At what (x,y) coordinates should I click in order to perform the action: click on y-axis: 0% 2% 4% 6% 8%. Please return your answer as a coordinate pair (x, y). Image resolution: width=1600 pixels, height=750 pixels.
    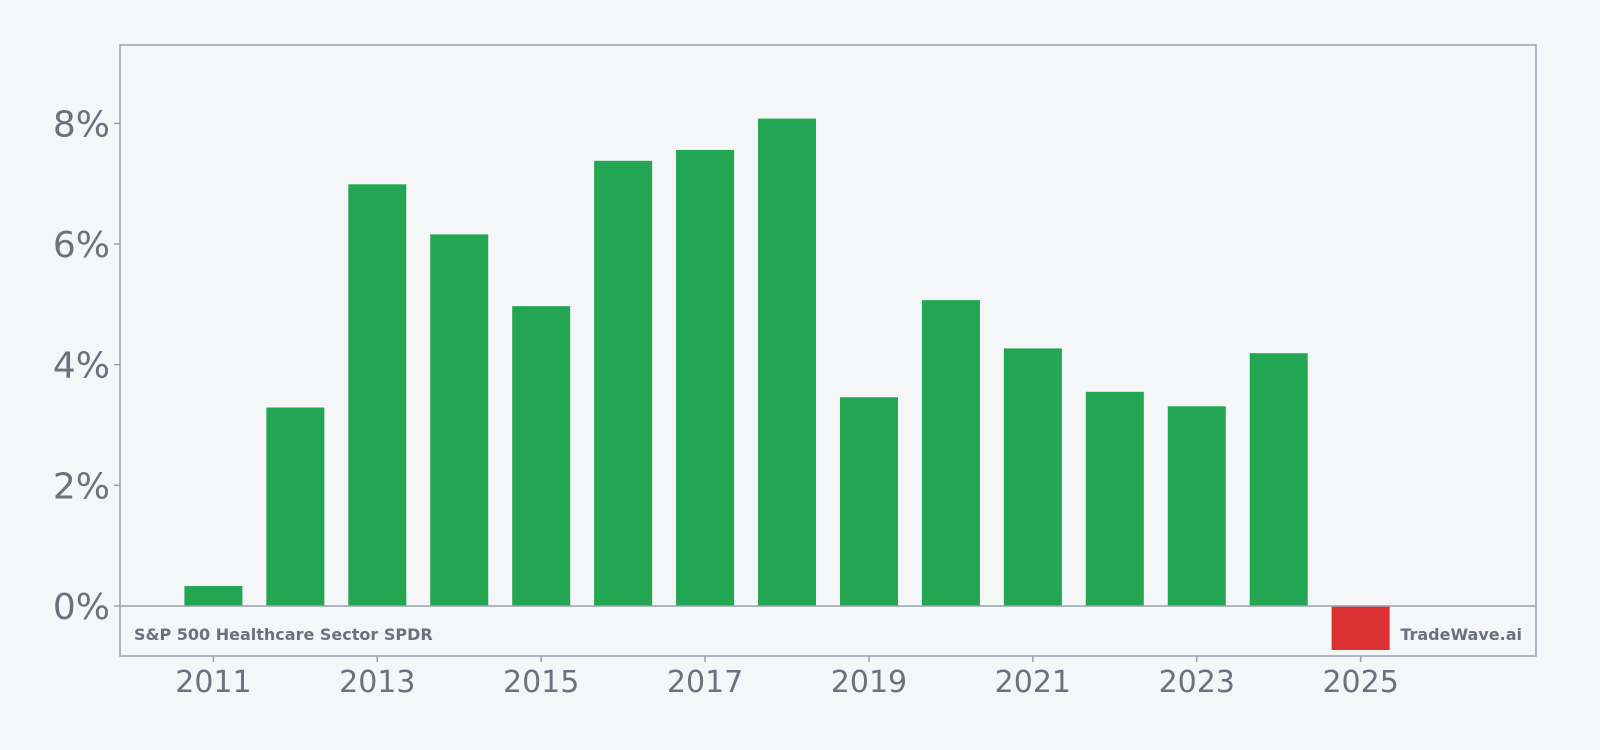
    Looking at the image, I should click on (86, 366).